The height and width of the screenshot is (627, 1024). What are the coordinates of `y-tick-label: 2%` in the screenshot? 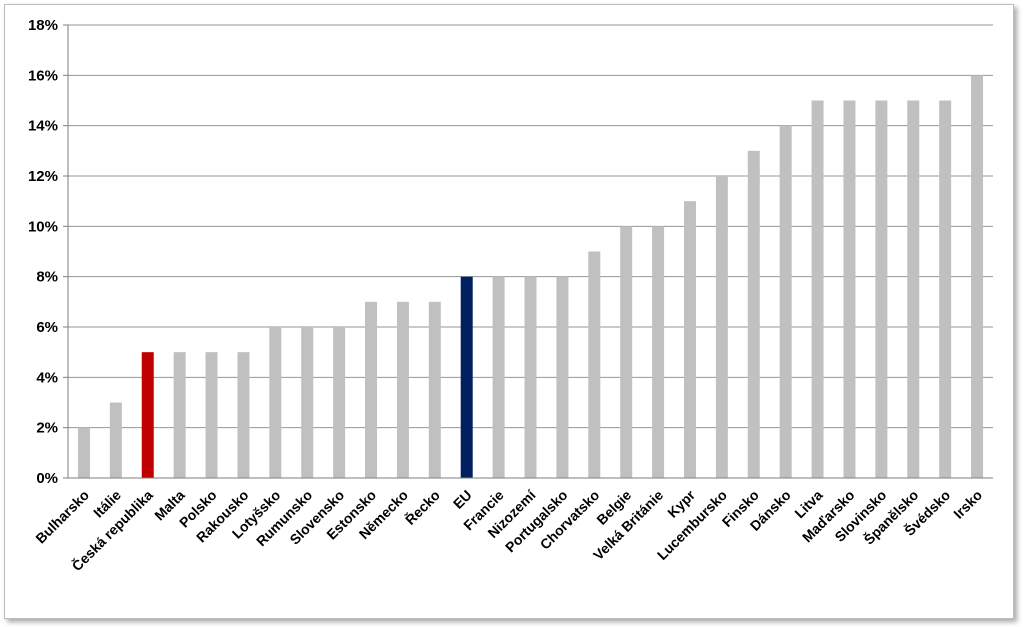 It's located at (47, 428).